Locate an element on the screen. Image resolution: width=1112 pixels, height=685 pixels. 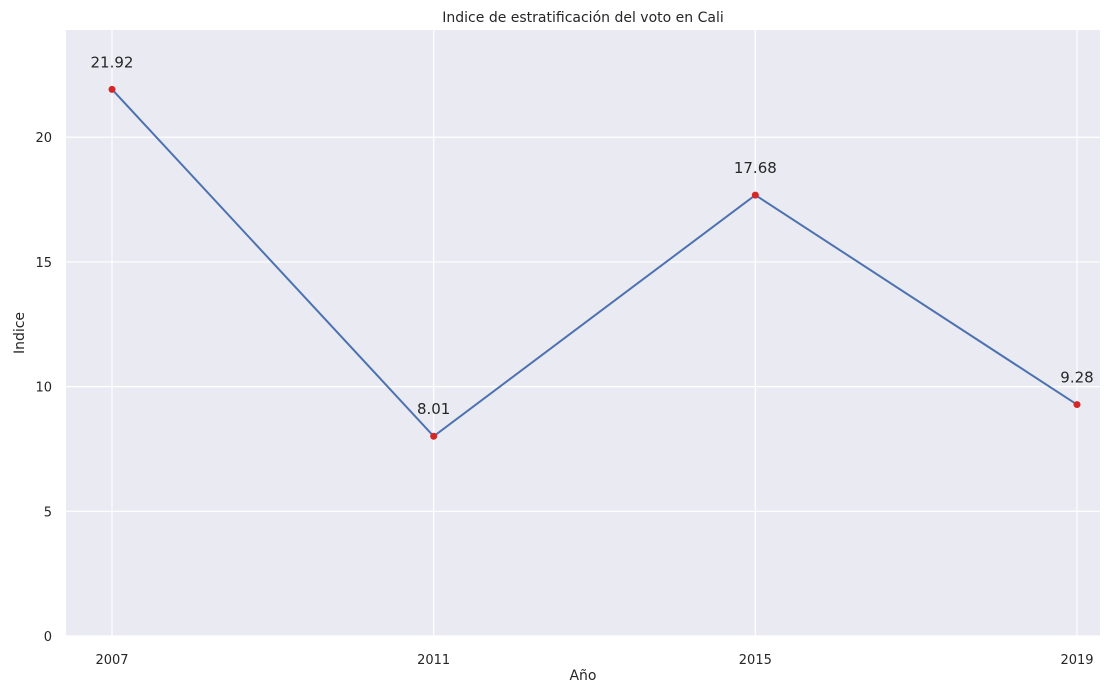
data-label: 8.01 is located at coordinates (433, 409).